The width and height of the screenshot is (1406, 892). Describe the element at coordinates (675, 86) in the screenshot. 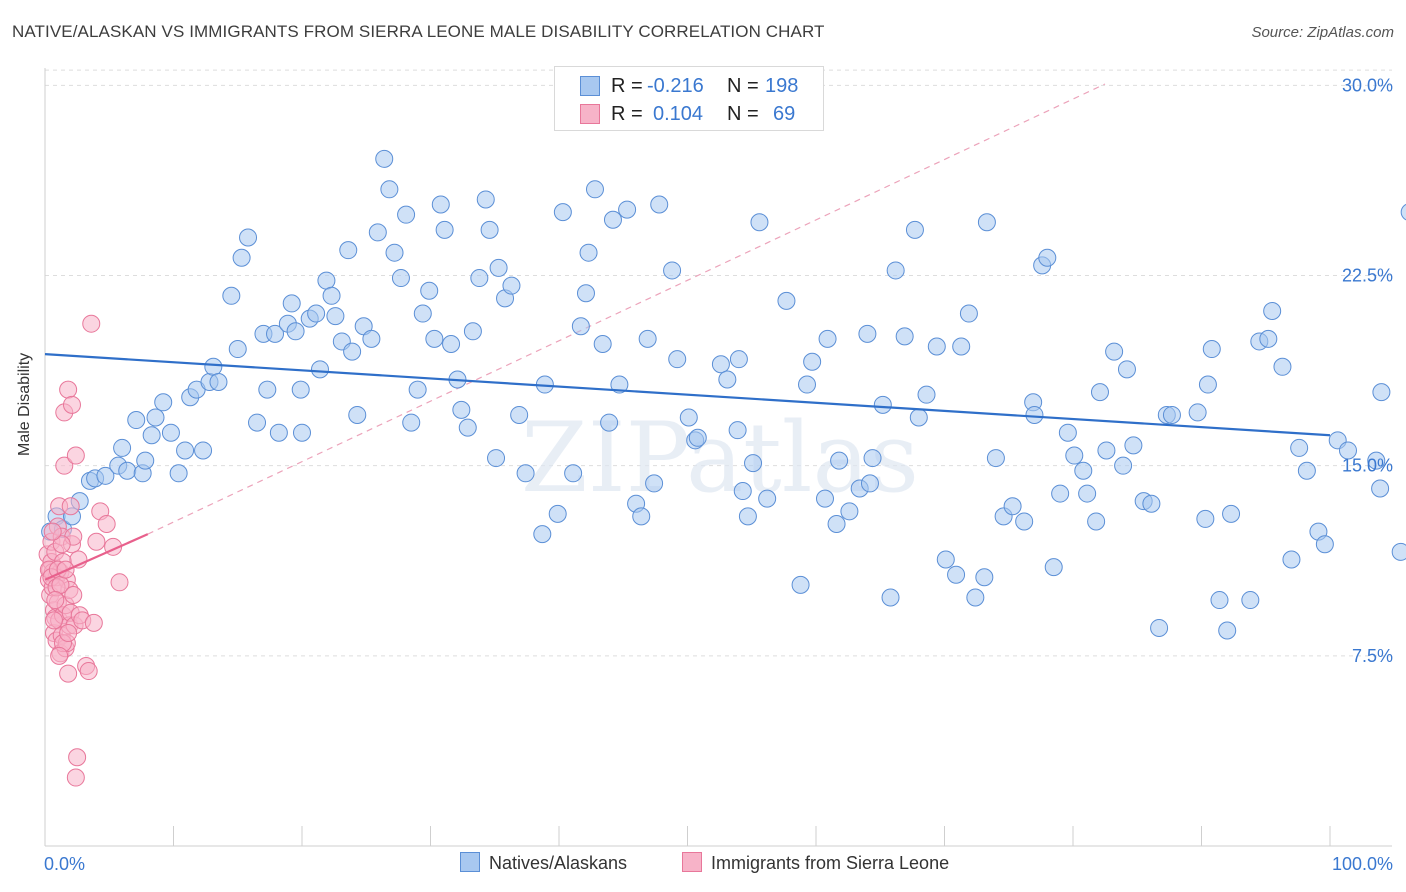

I see `r-value-natives: -0.216` at that location.